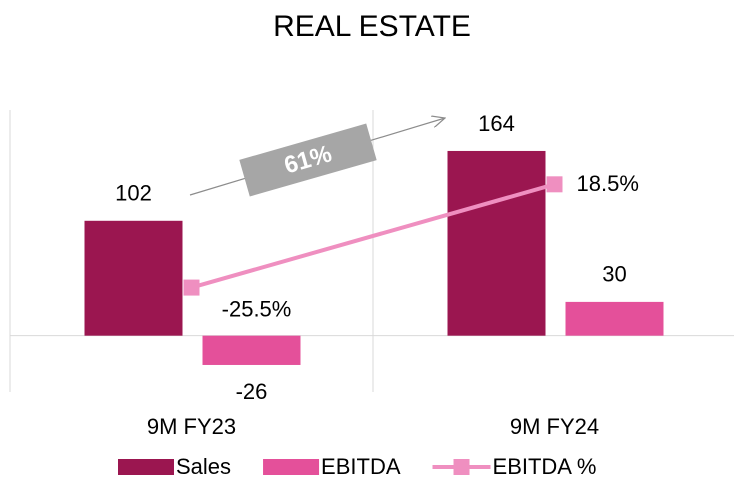 Image resolution: width=734 pixels, height=492 pixels. I want to click on value-label: 18.5%, so click(608, 183).